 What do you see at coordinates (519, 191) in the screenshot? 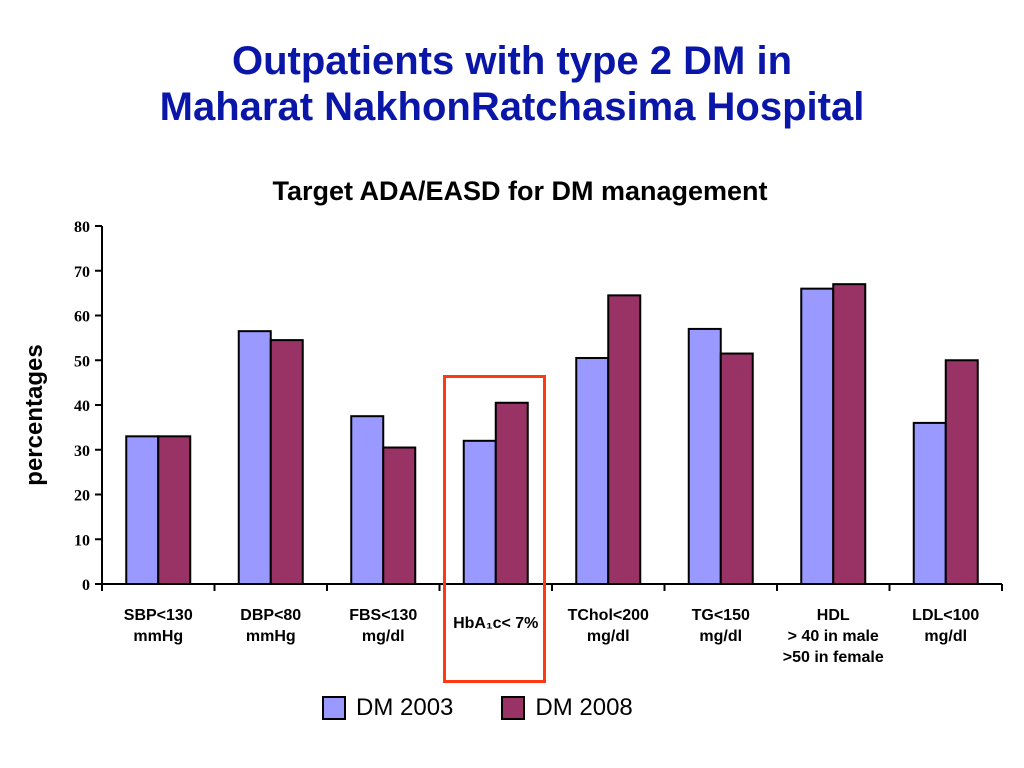
I see `chart-title: Target ADA/EASD for DM management` at bounding box center [519, 191].